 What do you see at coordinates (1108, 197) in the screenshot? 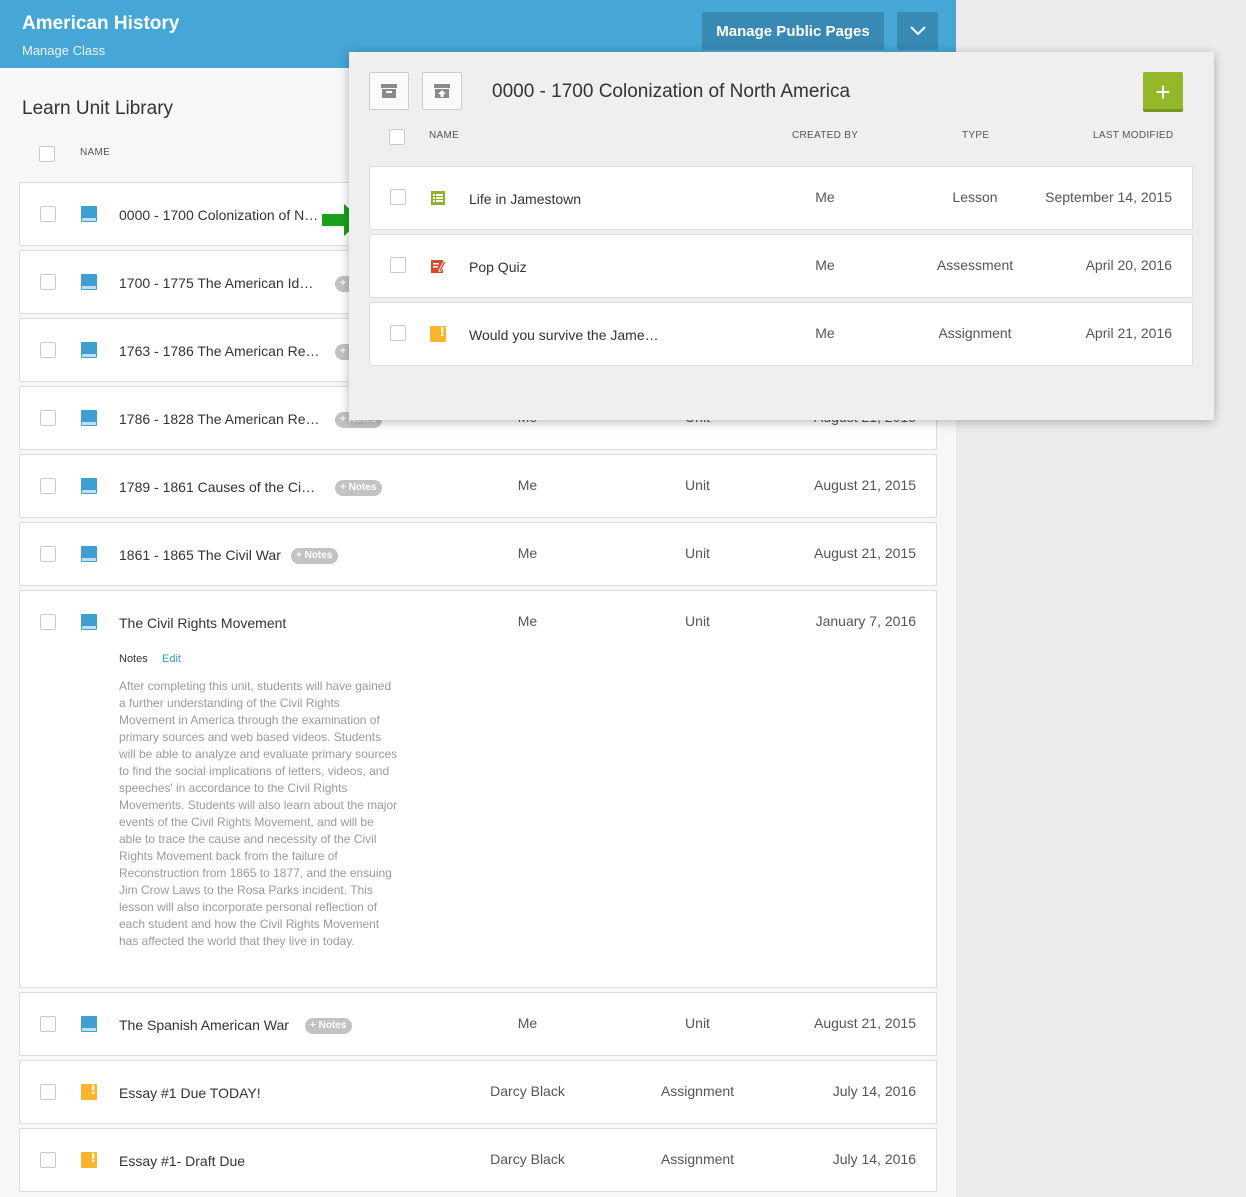
I see `row-date: September 14, 2015` at bounding box center [1108, 197].